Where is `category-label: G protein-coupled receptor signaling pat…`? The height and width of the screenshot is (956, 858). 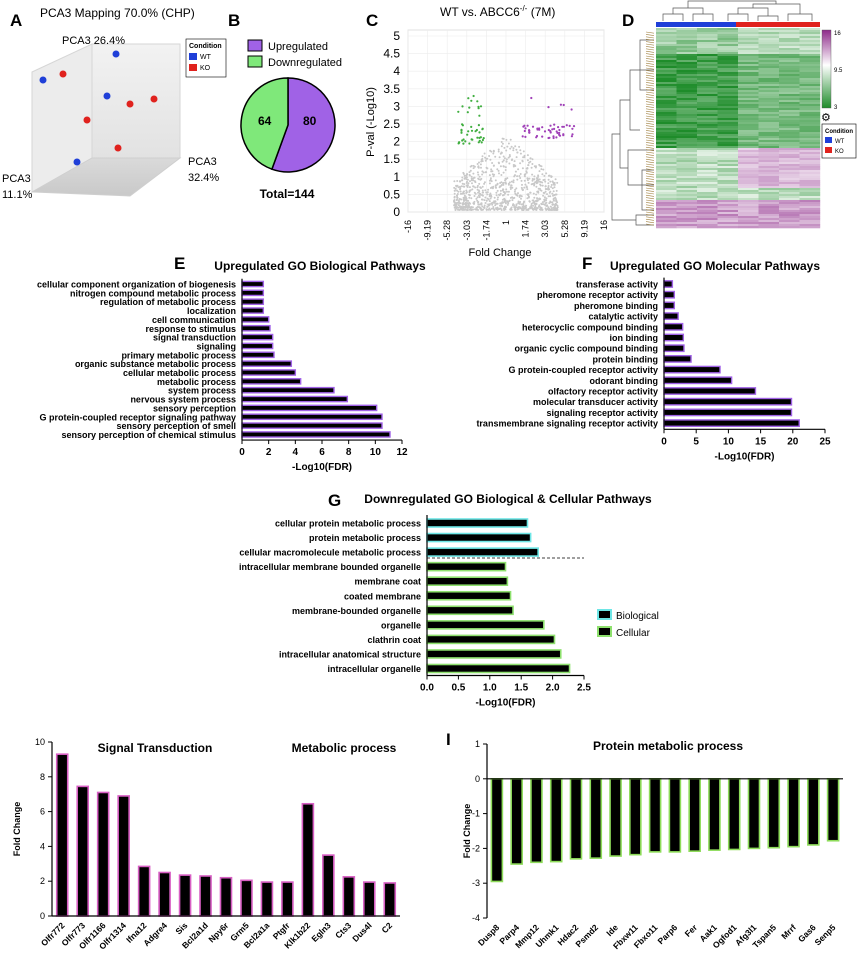
category-label: G protein-coupled receptor signaling pat… is located at coordinates (137, 417).